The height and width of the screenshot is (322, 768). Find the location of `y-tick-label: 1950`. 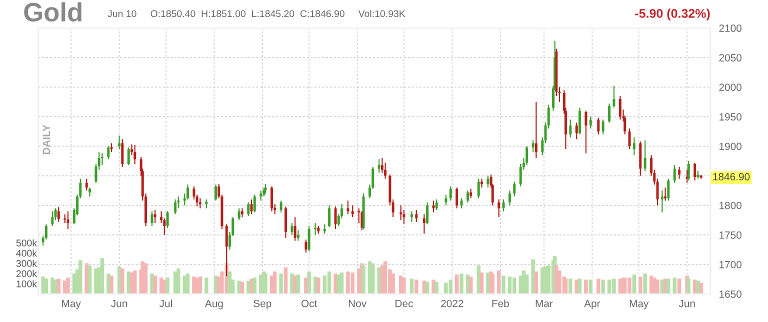

y-tick-label: 1950 is located at coordinates (731, 117).